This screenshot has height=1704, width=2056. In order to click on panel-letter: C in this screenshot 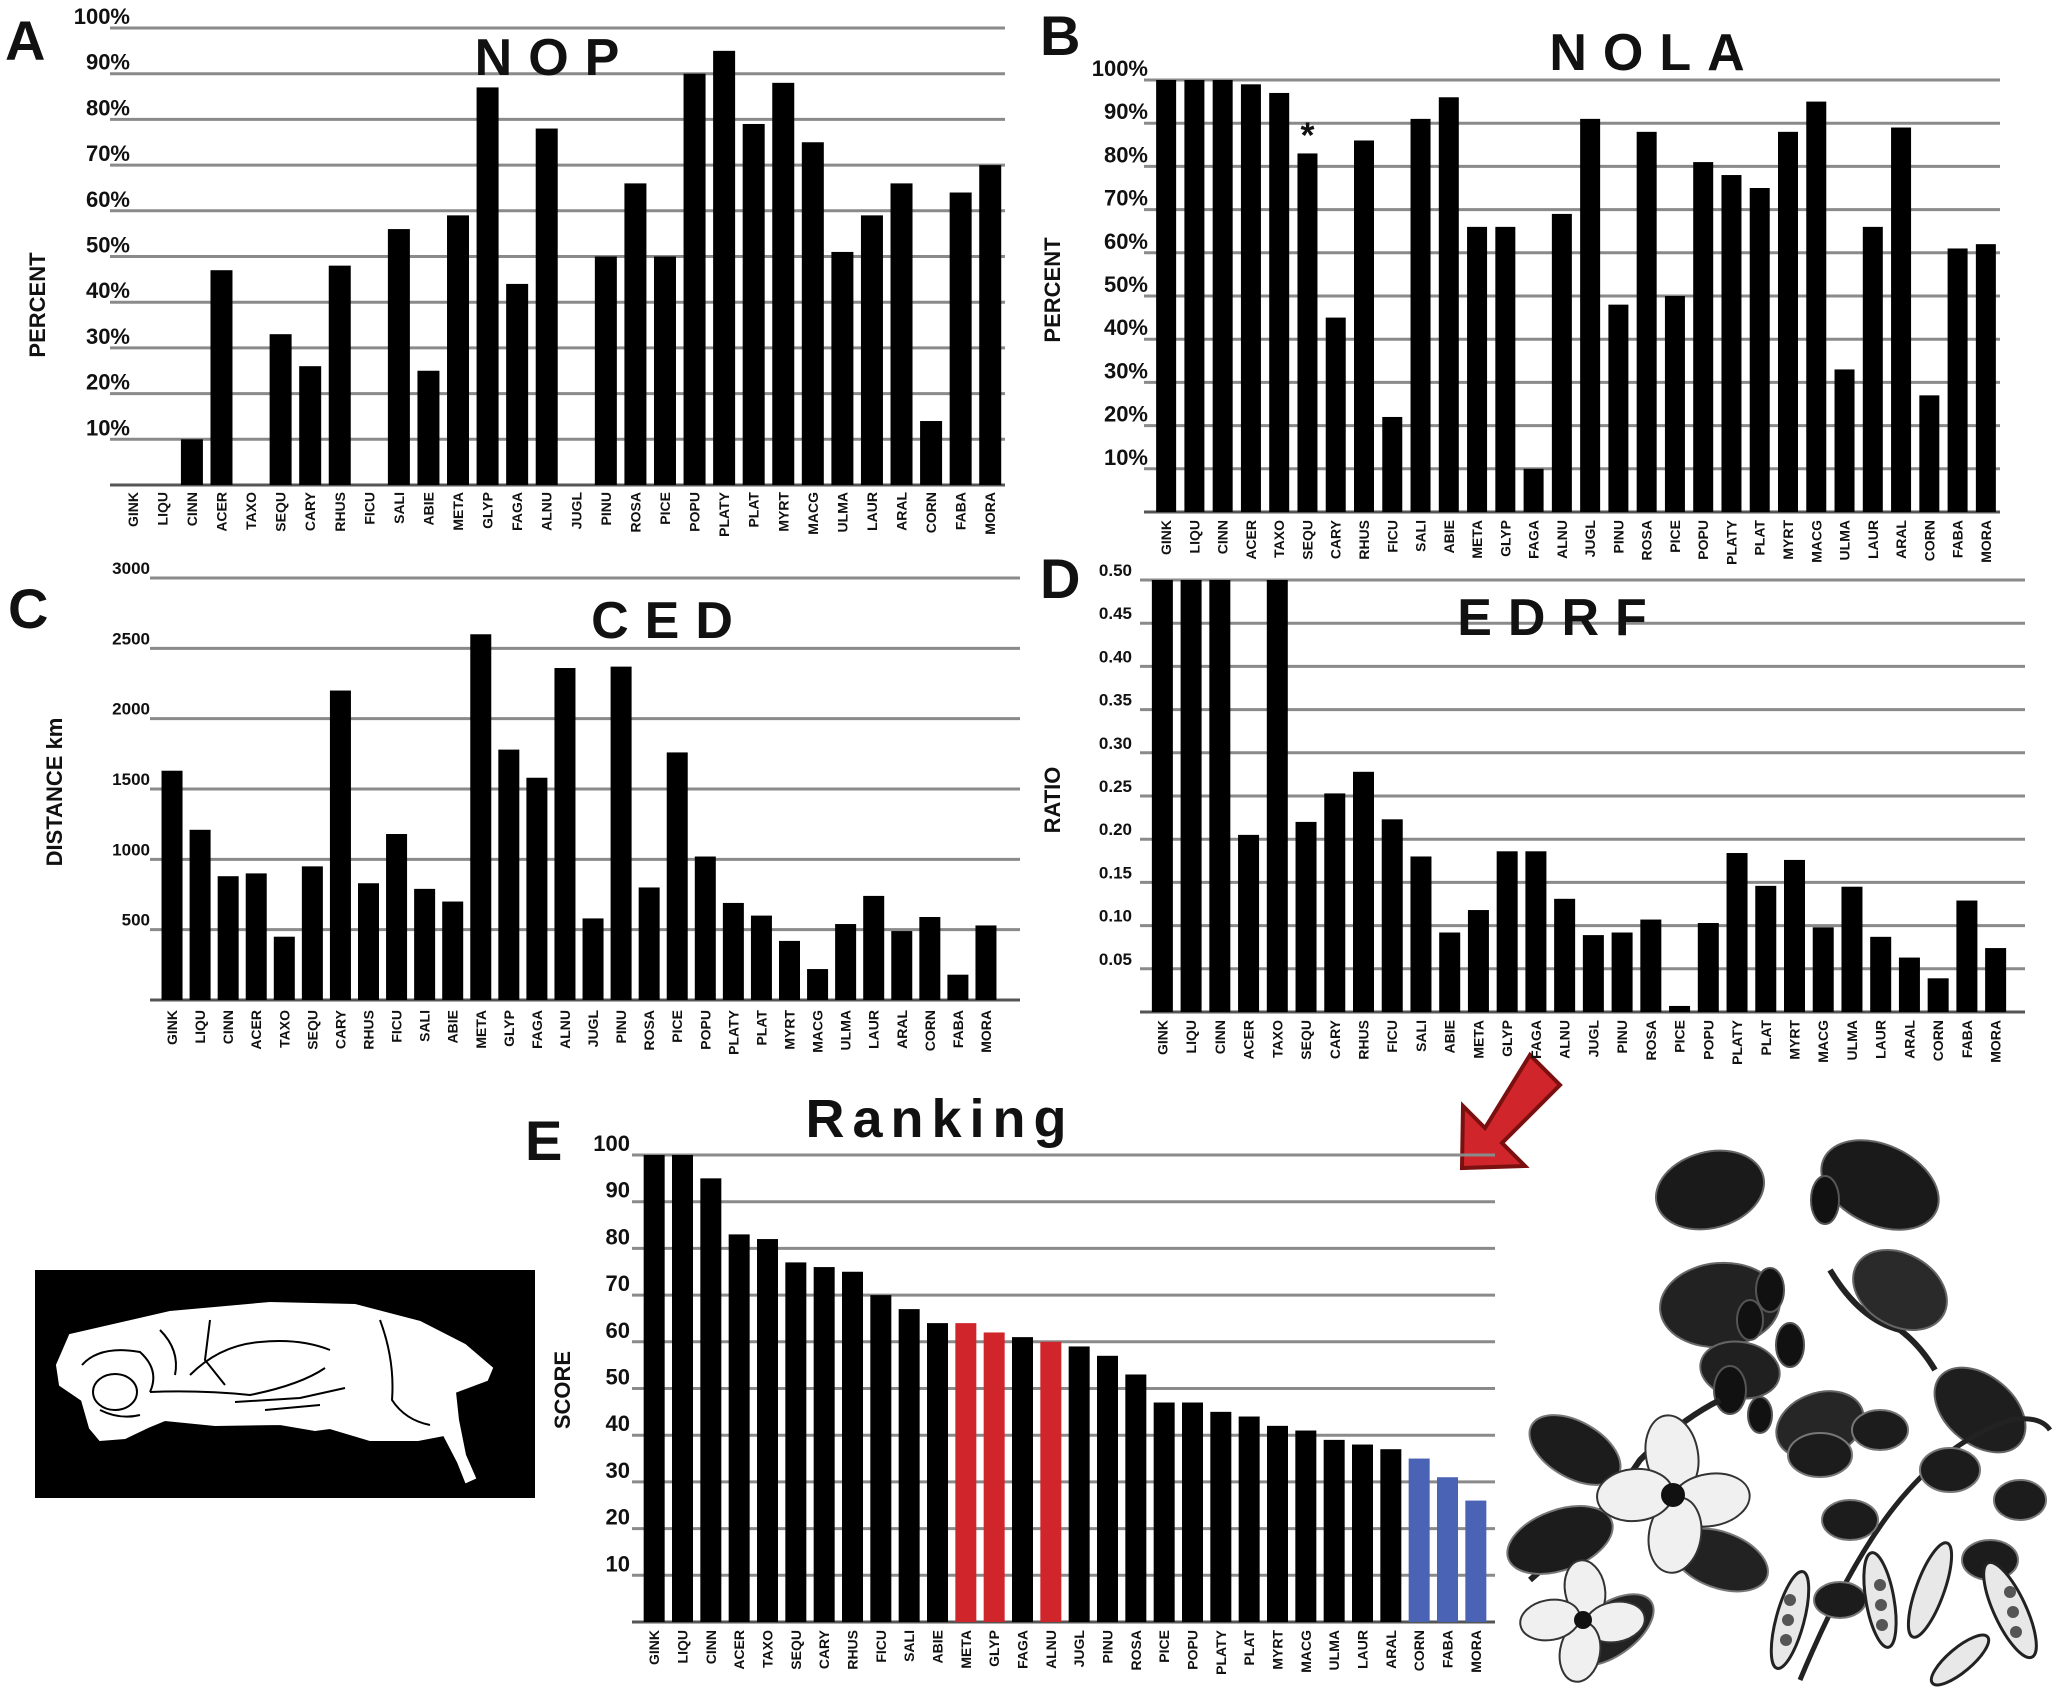, I will do `click(28, 608)`.